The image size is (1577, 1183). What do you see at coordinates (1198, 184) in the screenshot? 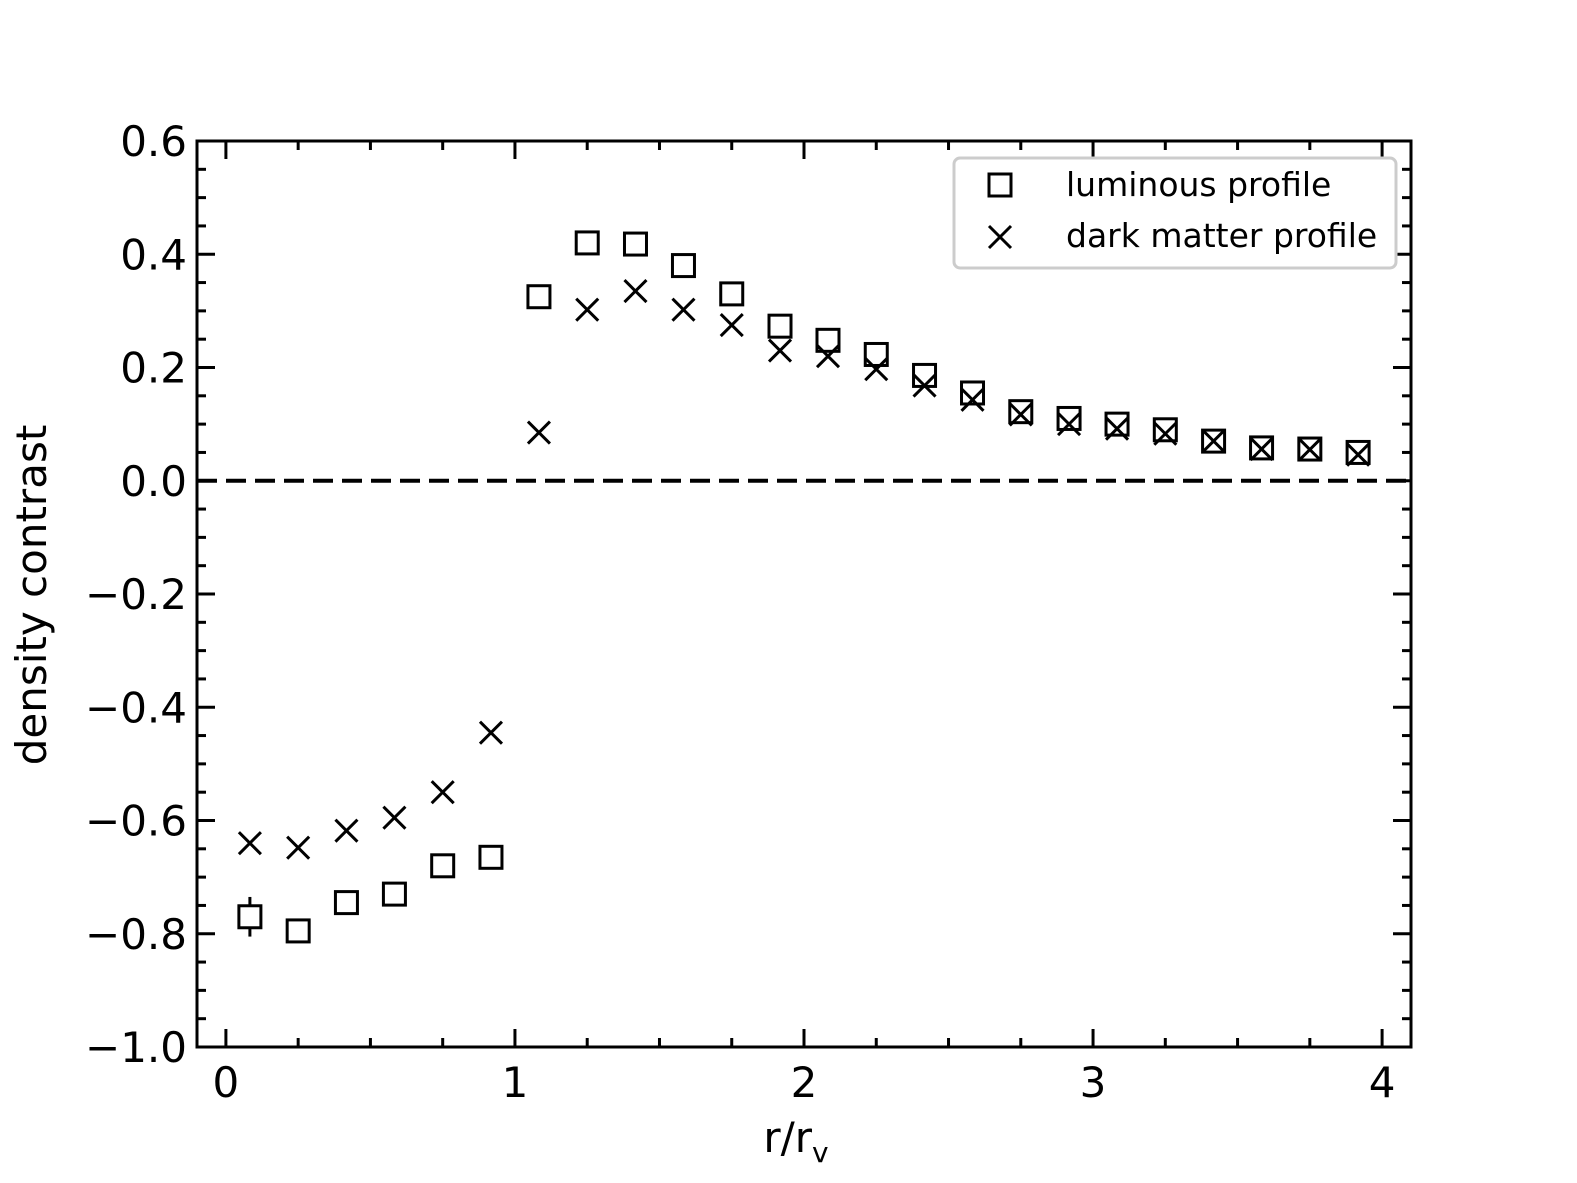
I see `legend-label-luminous: luminous profile` at bounding box center [1198, 184].